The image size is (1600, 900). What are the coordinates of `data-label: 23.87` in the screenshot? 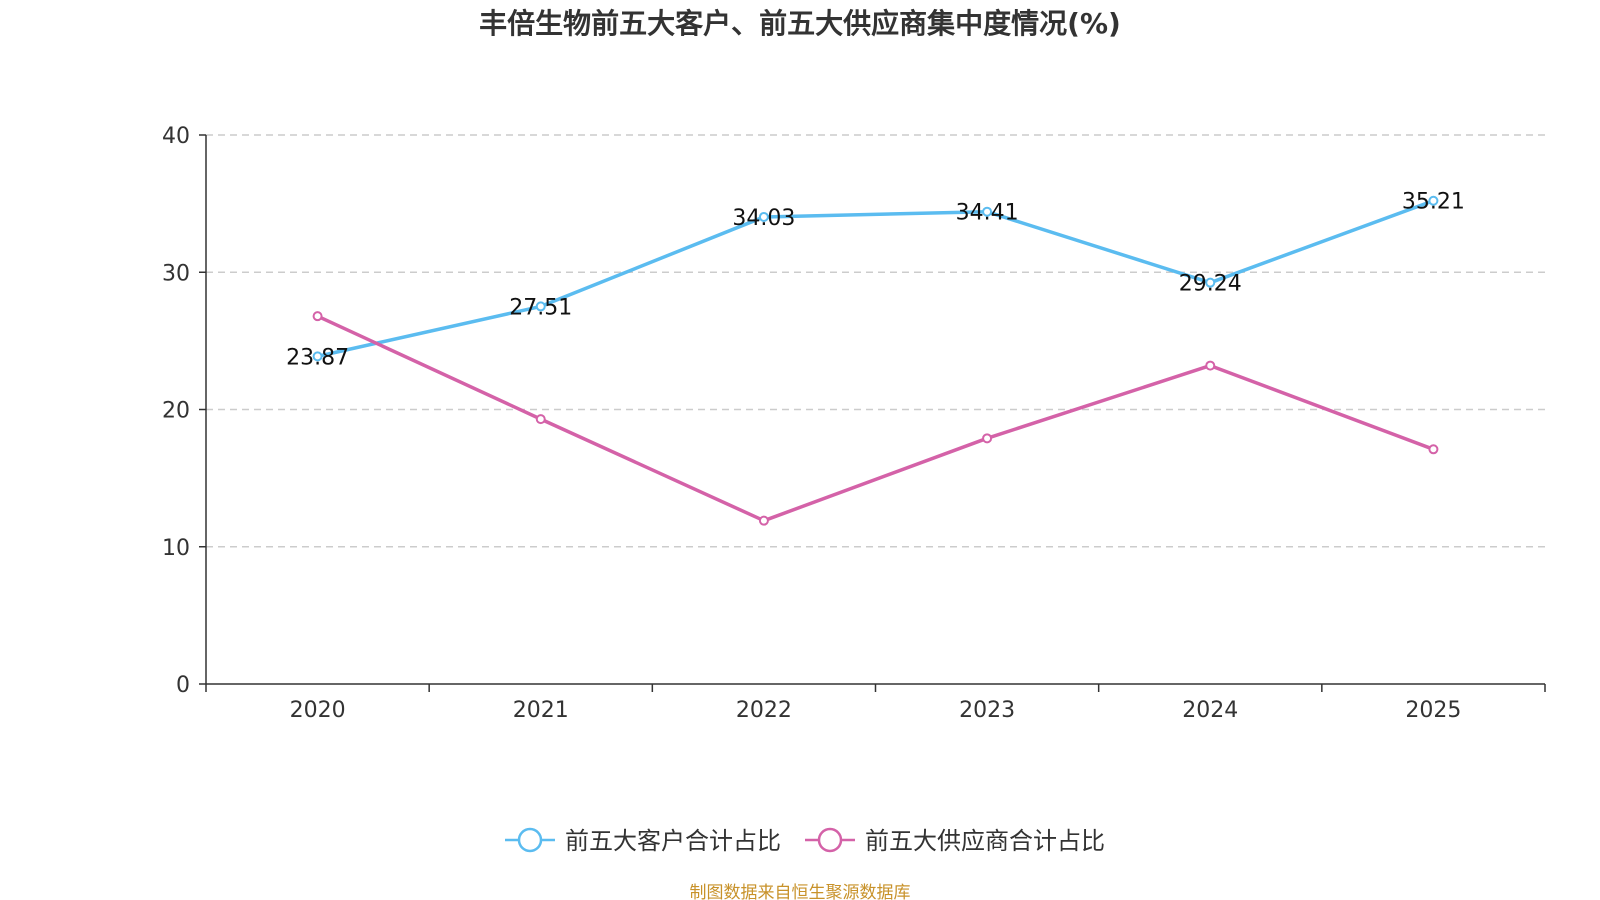 It's located at (317, 357).